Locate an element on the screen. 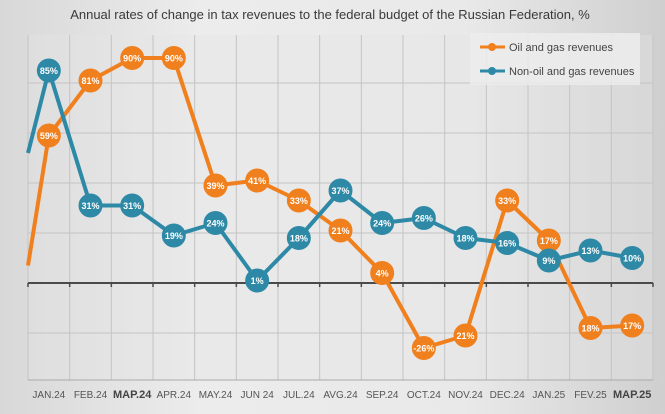  x-tick-label: MAP.25 is located at coordinates (632, 395).